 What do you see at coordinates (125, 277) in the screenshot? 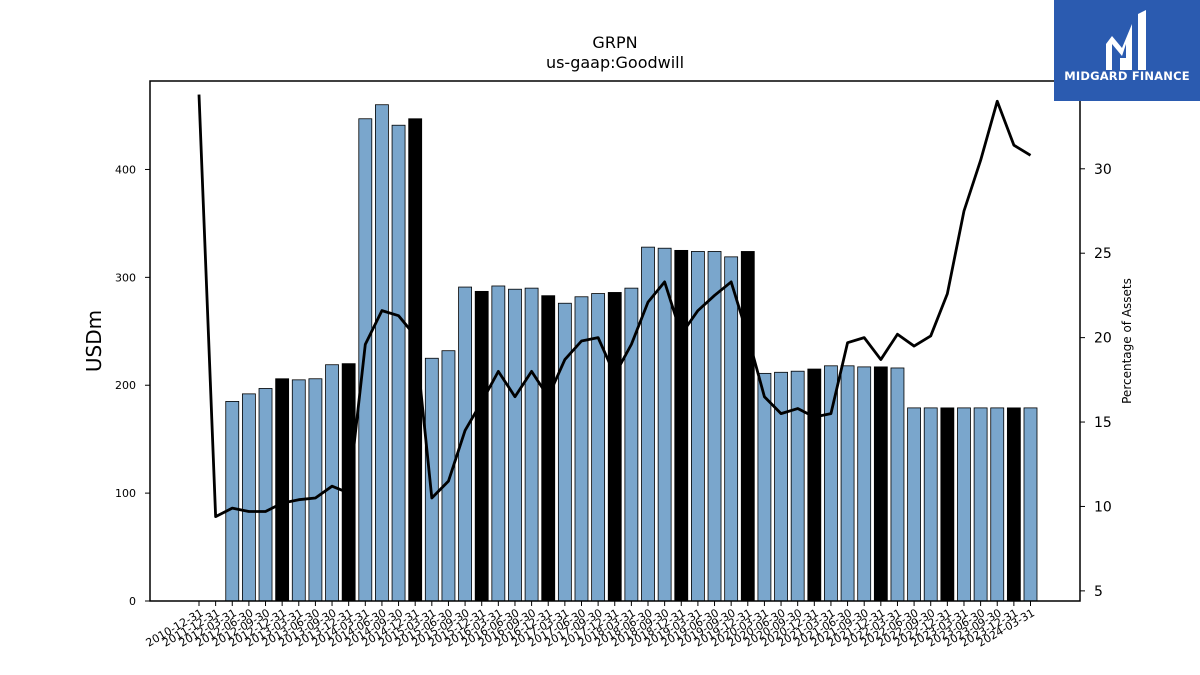
I see `y-tick-label: 300` at bounding box center [125, 277].